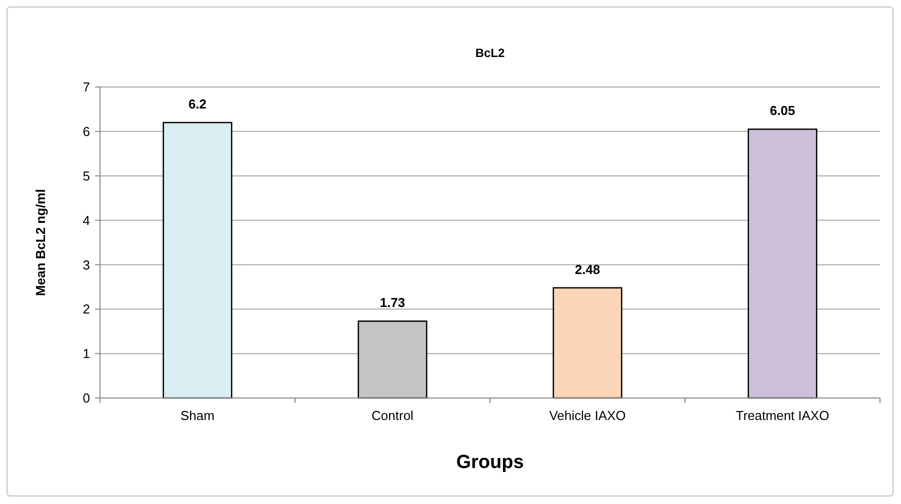  I want to click on x-tick-label: Control, so click(393, 415).